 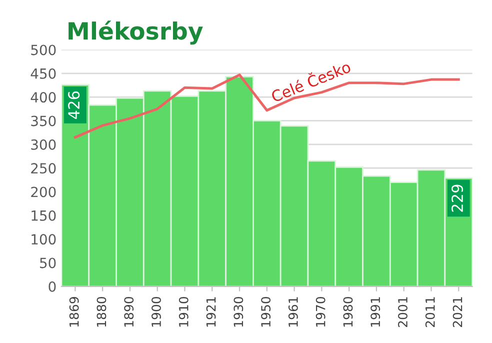 I want to click on y-tick-label: 450, so click(x=43, y=73).